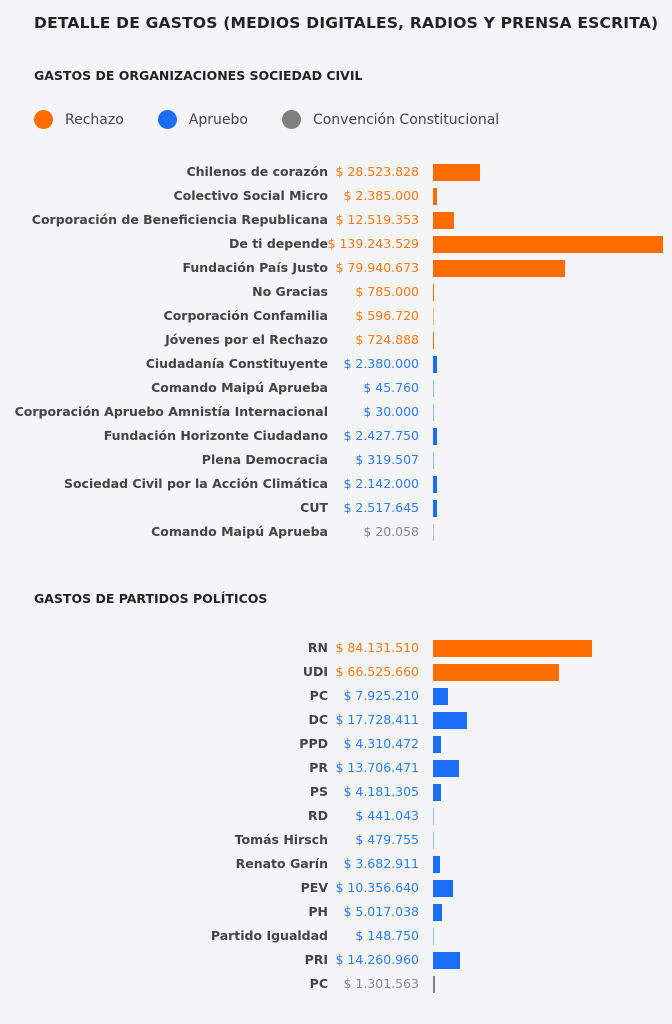 The height and width of the screenshot is (1024, 672). I want to click on category-label: PS, so click(318, 791).